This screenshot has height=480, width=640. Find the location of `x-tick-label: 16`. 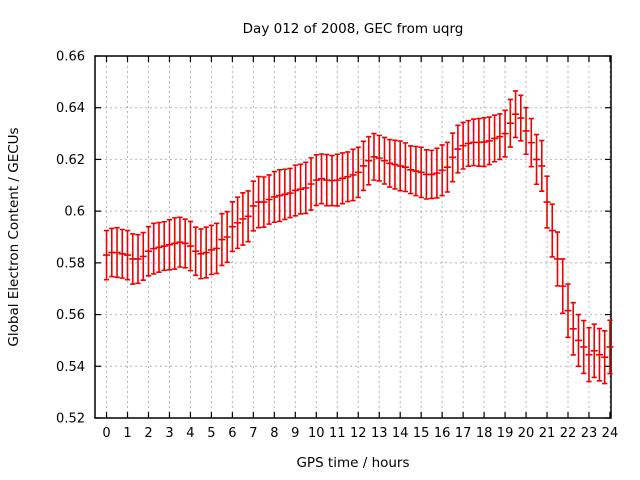

x-tick-label: 16 is located at coordinates (442, 433).